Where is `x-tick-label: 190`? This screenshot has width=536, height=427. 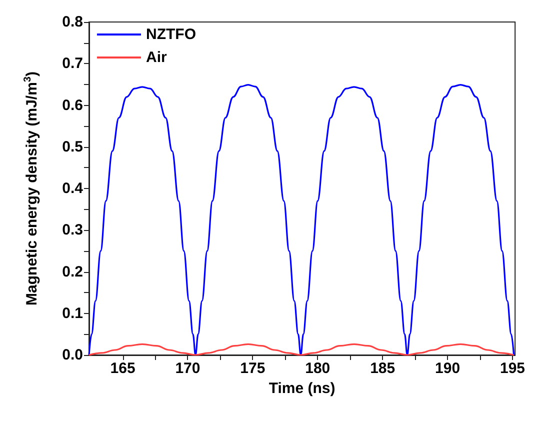
x-tick-label: 190 is located at coordinates (447, 368).